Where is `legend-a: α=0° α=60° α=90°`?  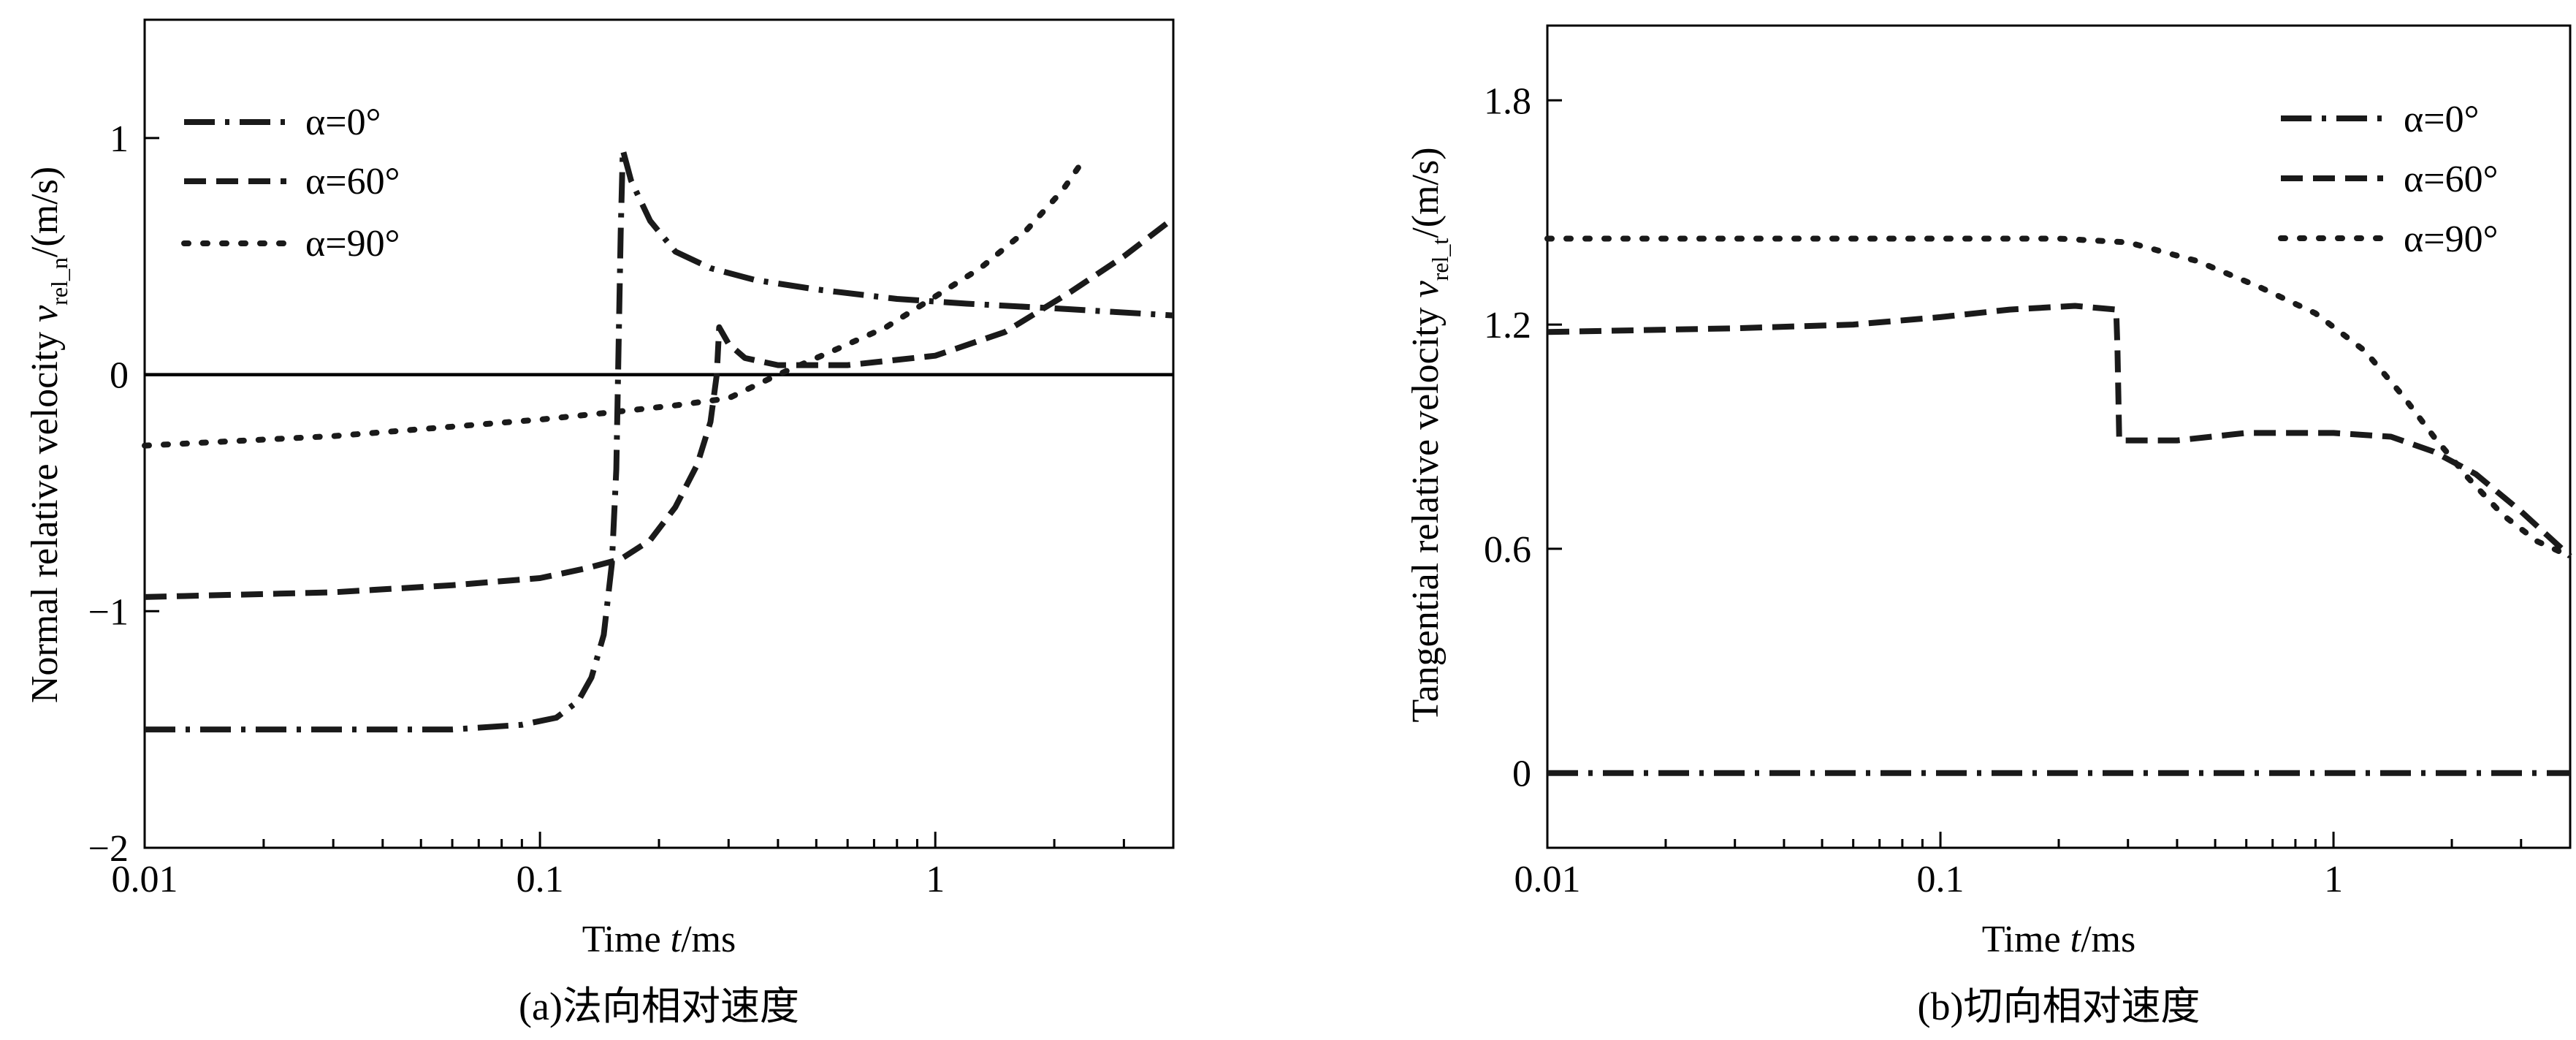 legend-a: α=0° α=60° α=90° is located at coordinates (290, 183).